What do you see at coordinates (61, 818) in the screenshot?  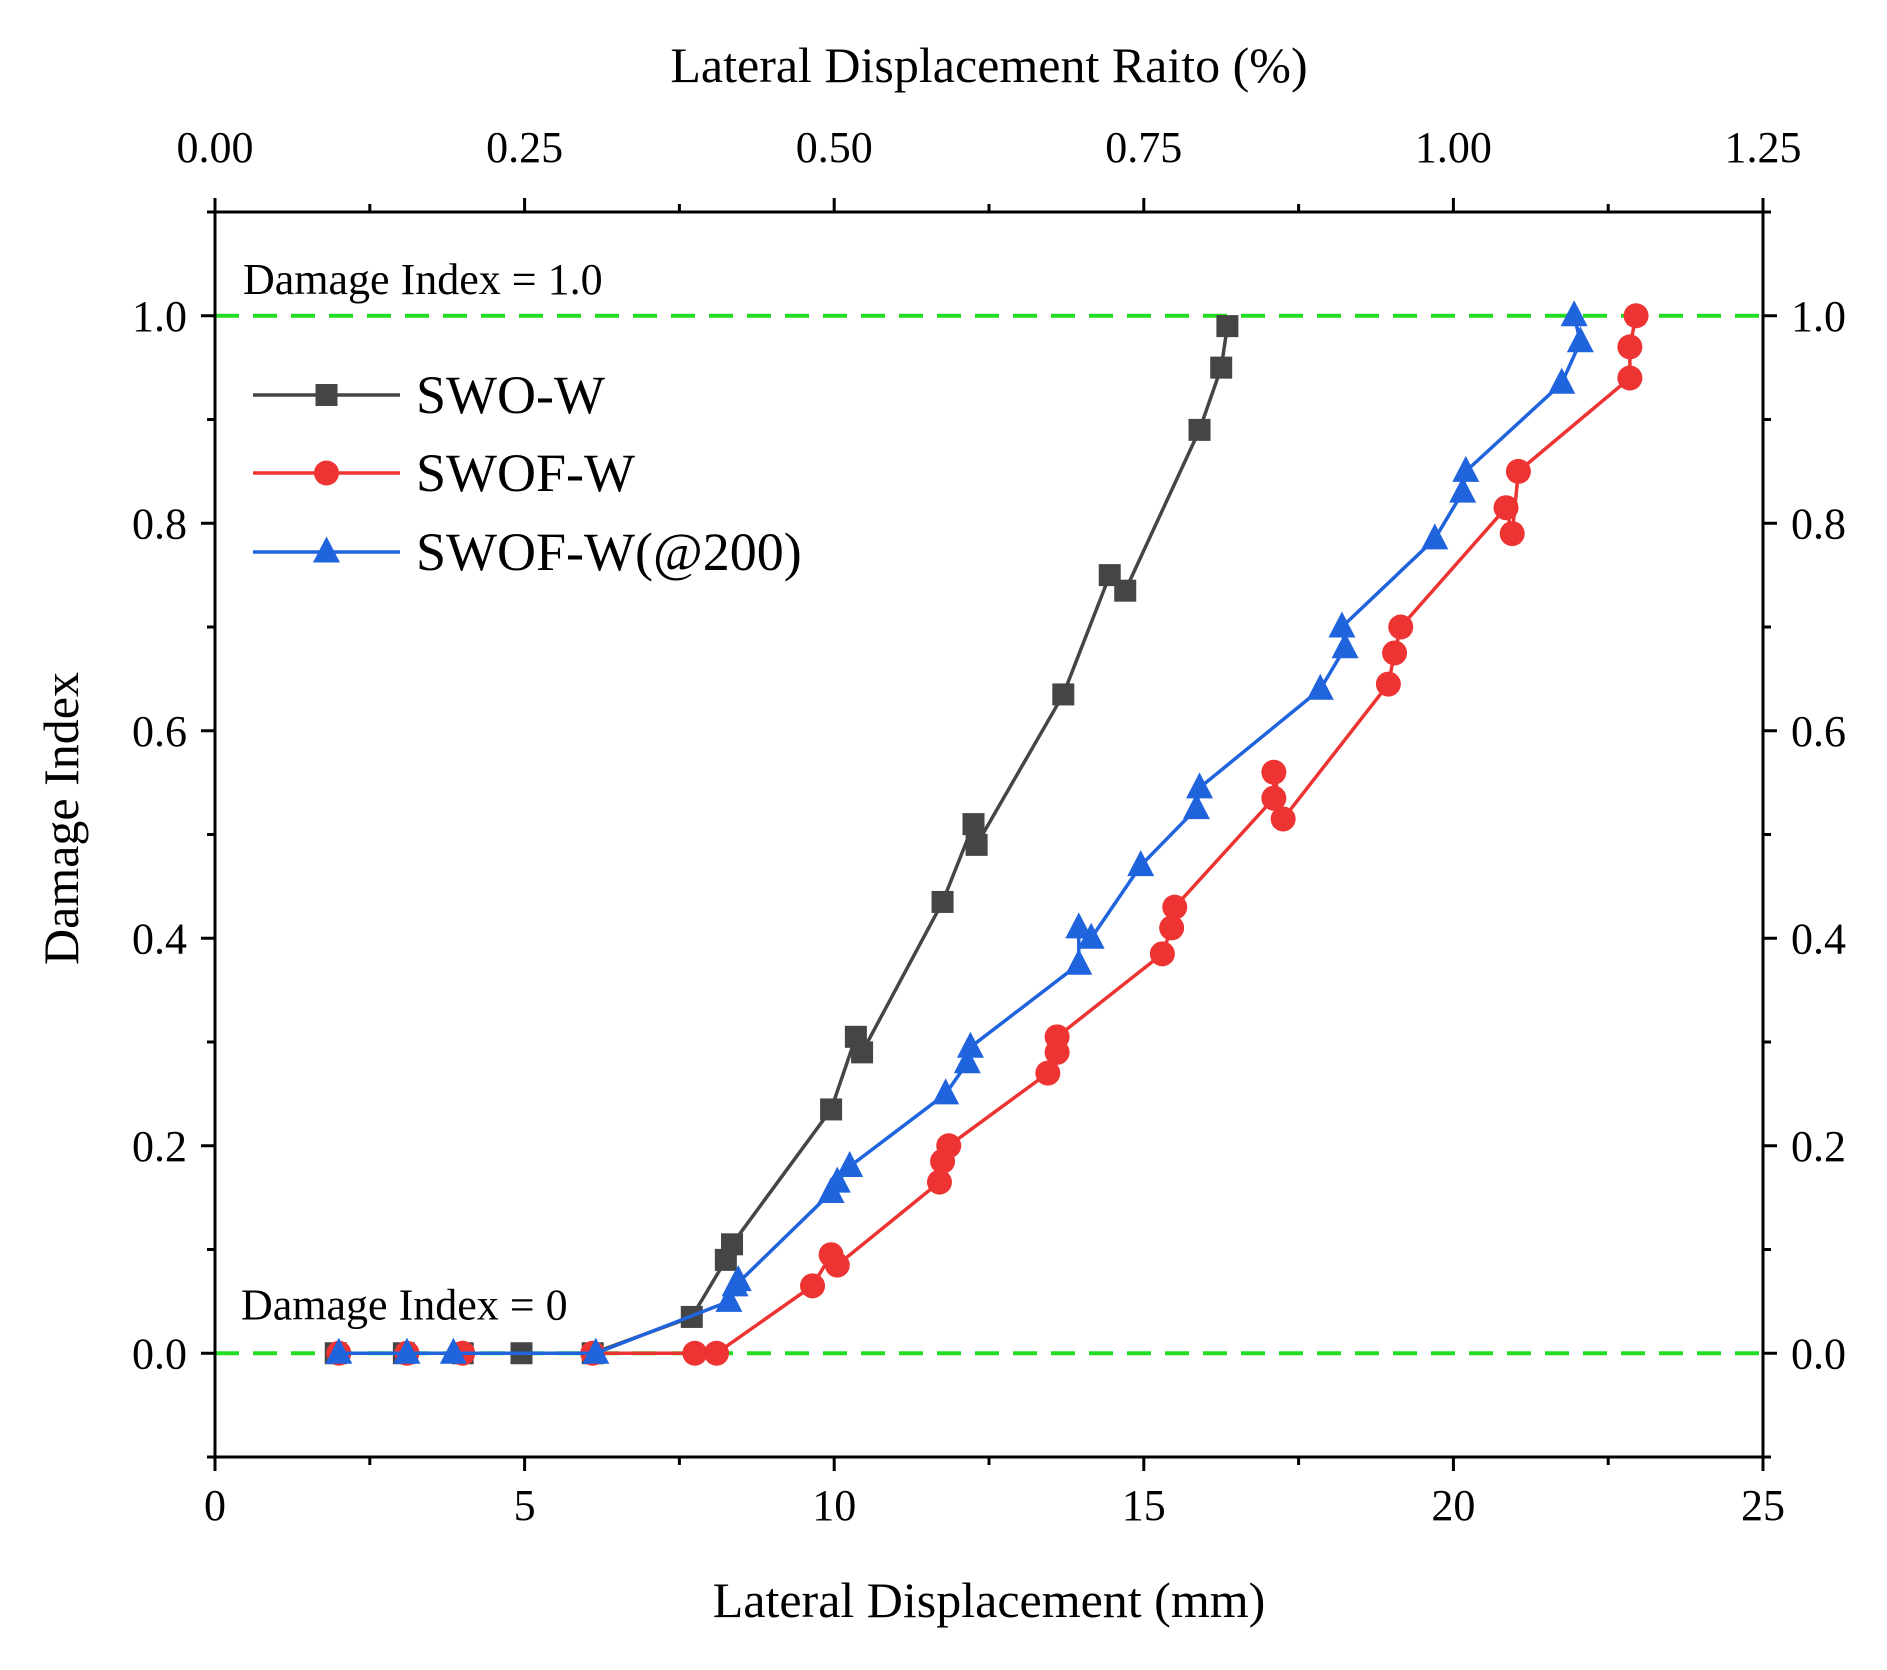 I see `y-axis-title: Damage Index` at bounding box center [61, 818].